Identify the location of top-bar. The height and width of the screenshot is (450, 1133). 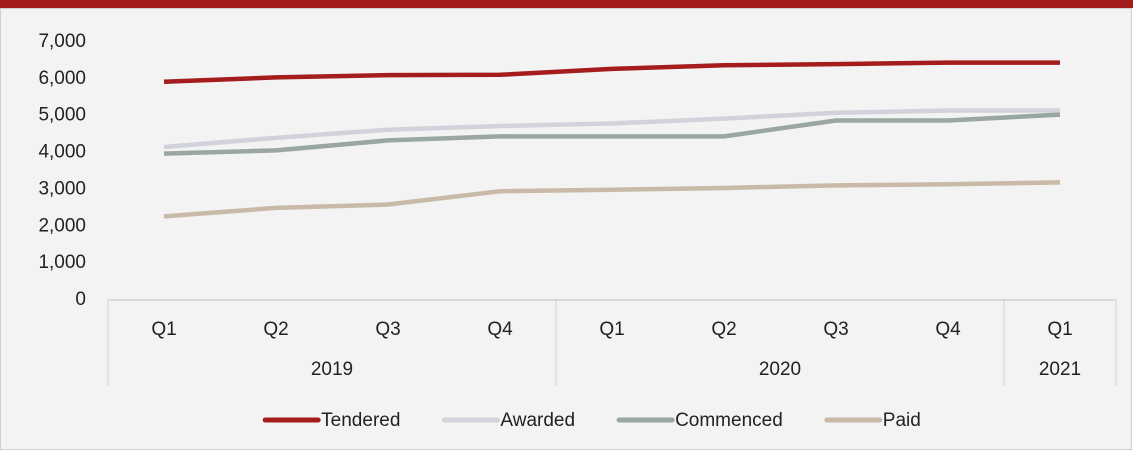
(566, 4).